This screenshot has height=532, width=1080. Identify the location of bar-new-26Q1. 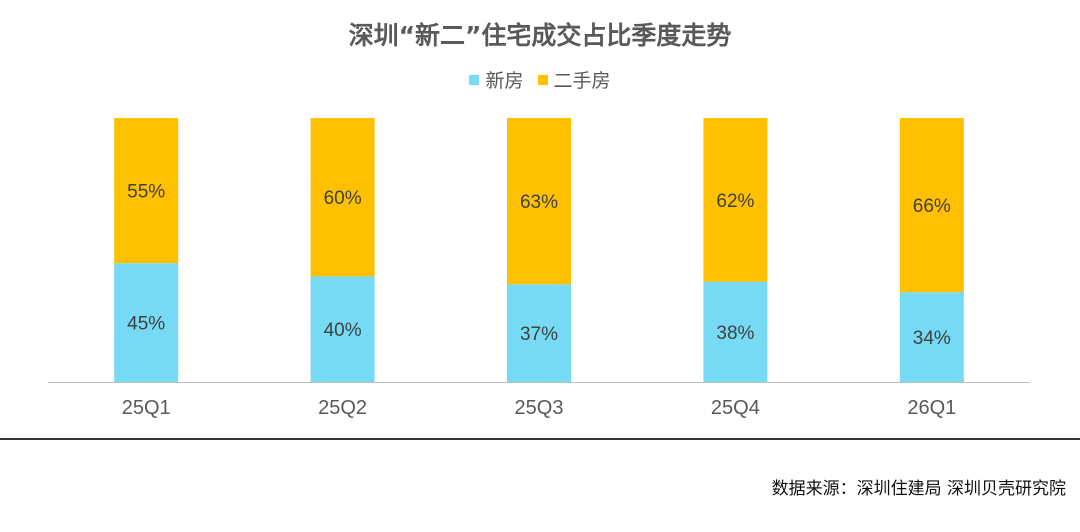
(931, 337).